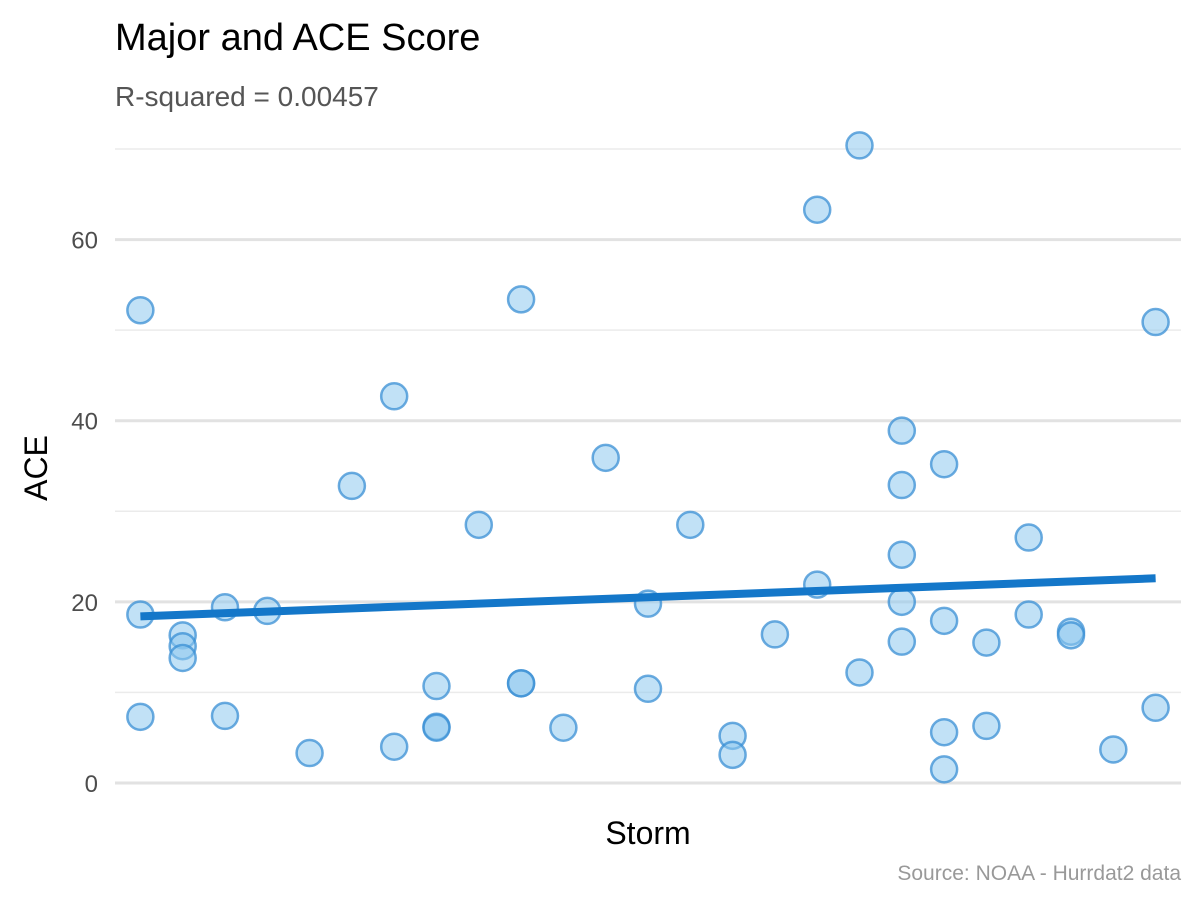  What do you see at coordinates (91, 784) in the screenshot?
I see `y-tick-label: 0` at bounding box center [91, 784].